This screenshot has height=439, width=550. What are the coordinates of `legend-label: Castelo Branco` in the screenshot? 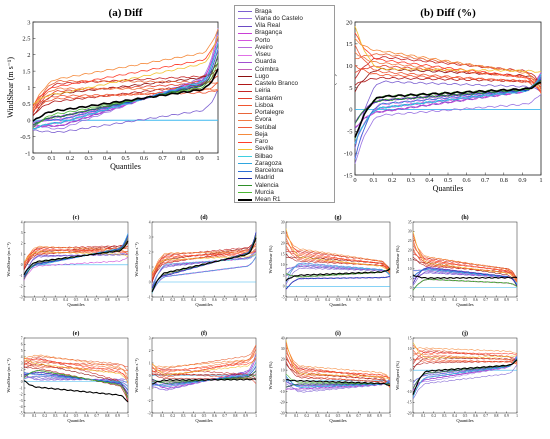 It's located at (277, 83).